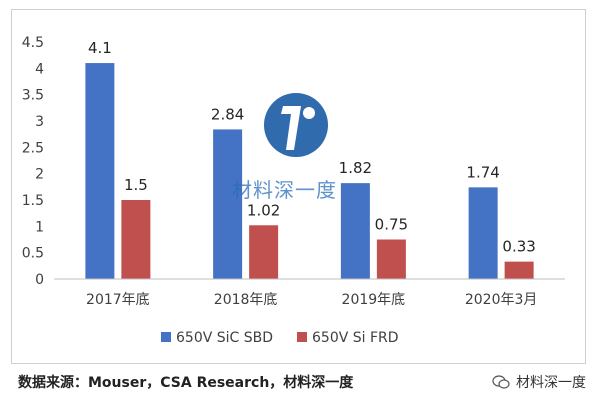  Describe the element at coordinates (33, 148) in the screenshot. I see `y-tick-label: 2.5` at that location.